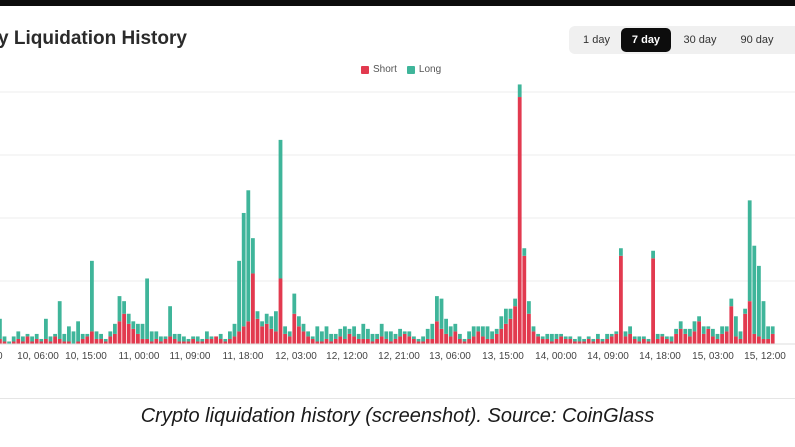 The height and width of the screenshot is (447, 795). Describe the element at coordinates (93, 38) in the screenshot. I see `chart-title: y Liquidation History` at that location.